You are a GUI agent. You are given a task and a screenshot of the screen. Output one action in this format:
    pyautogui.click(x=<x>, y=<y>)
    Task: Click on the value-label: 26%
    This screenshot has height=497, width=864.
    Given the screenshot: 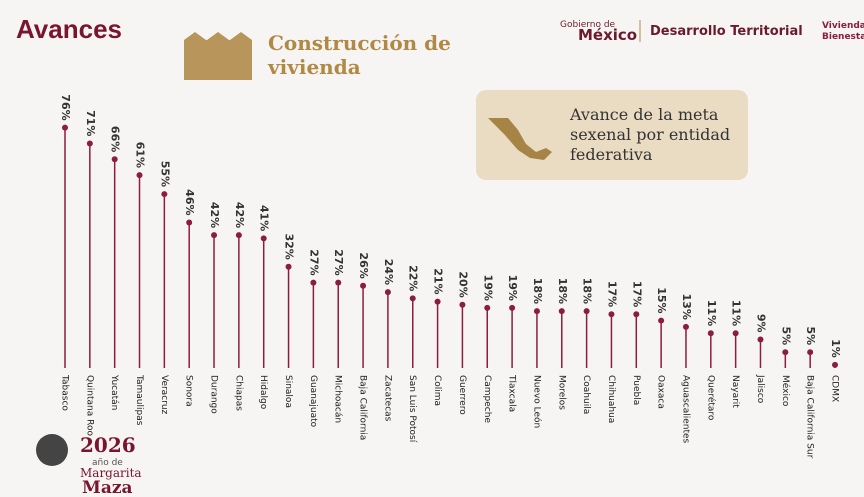 What is the action you would take?
    pyautogui.click(x=363, y=265)
    